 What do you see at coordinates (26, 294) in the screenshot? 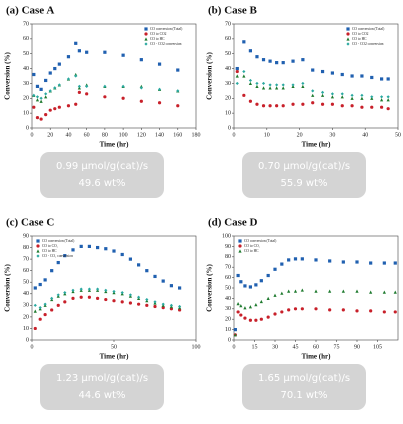
I see `y-tick-label: 40` at bounding box center [26, 294].